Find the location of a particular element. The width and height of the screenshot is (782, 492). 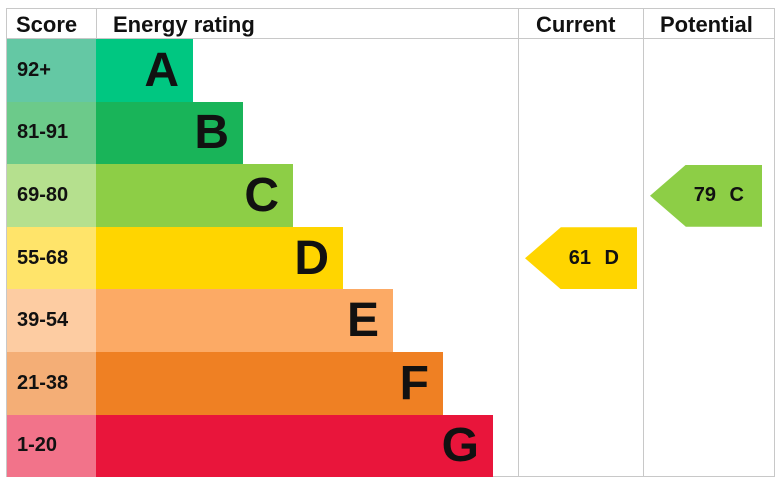

score-range-d: 55-68 is located at coordinates (51, 258).